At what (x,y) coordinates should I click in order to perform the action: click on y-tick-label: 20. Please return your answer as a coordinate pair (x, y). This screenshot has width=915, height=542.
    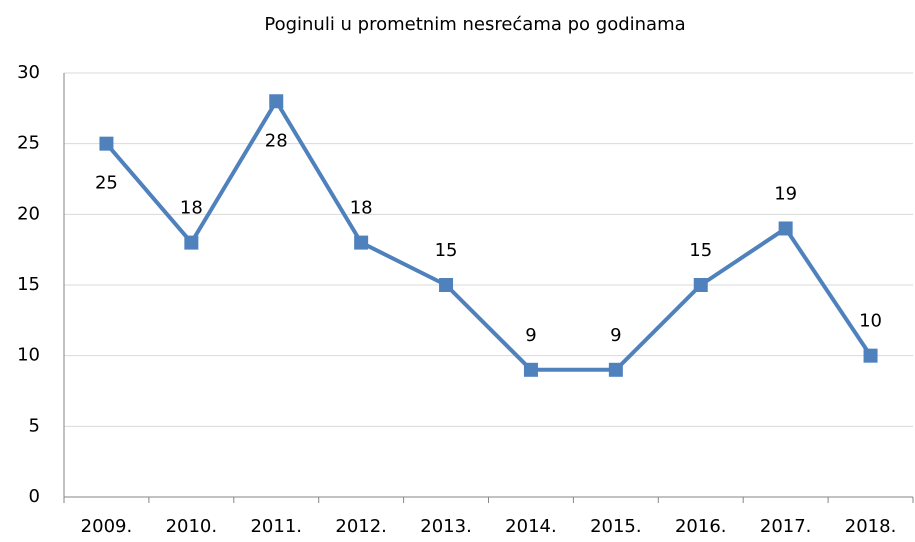
    Looking at the image, I should click on (28, 213).